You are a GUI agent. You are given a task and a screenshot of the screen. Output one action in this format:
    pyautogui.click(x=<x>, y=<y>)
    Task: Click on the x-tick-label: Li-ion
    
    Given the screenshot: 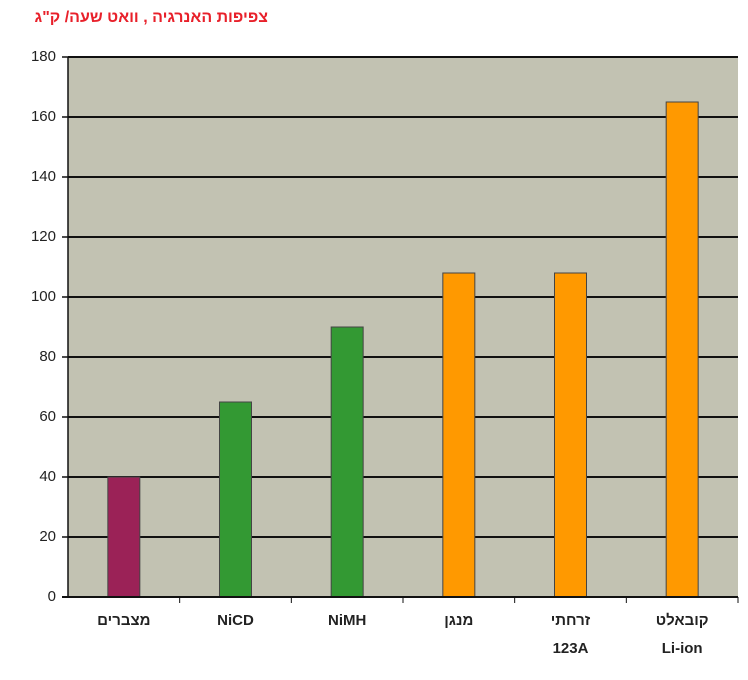 What is the action you would take?
    pyautogui.click(x=682, y=648)
    